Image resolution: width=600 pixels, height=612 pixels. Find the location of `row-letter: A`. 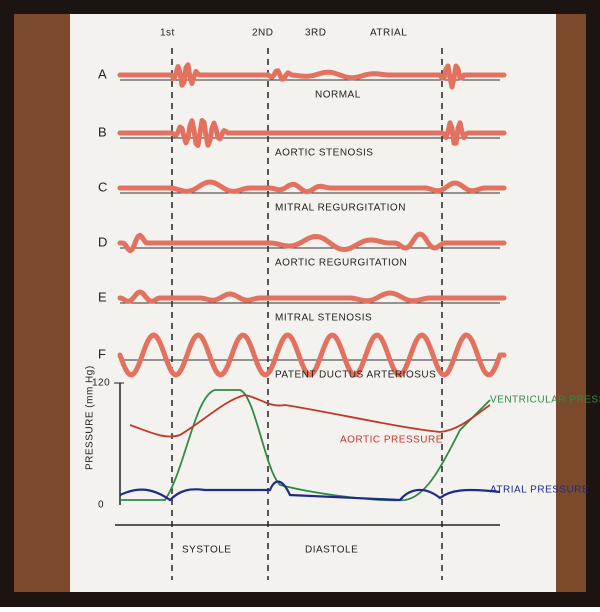

row-letter: A is located at coordinates (102, 73).